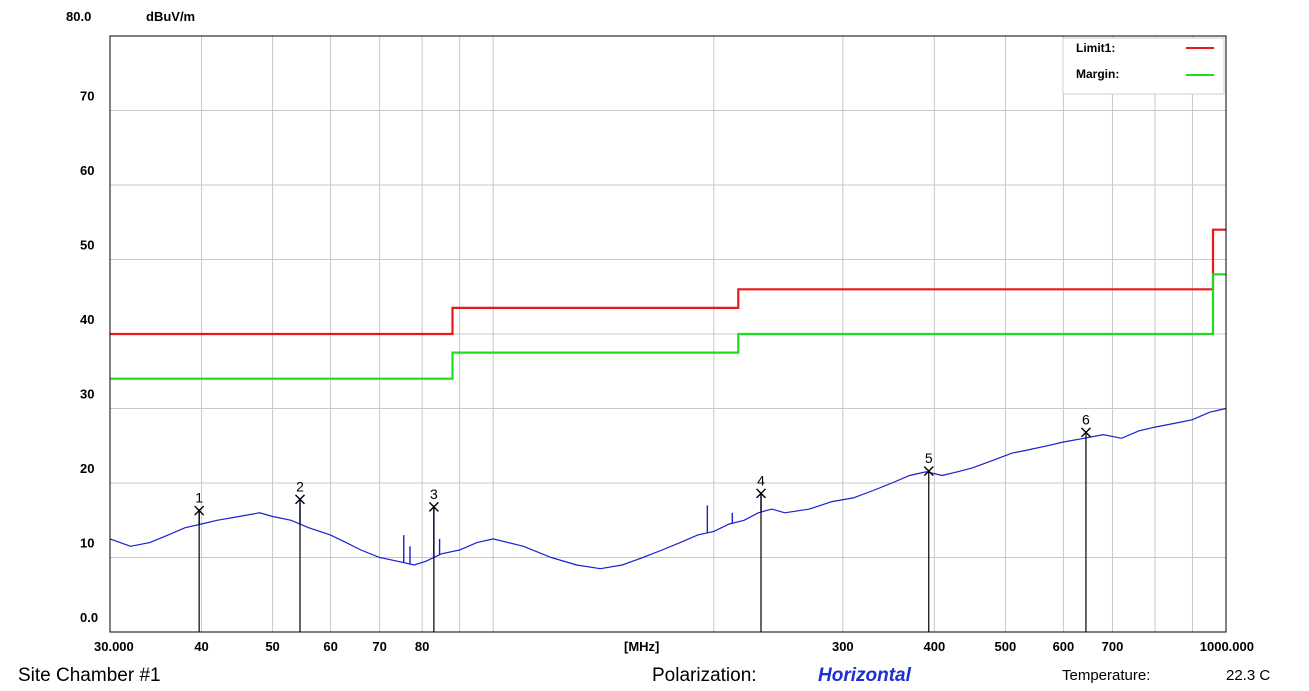  I want to click on legend-label-limit: Limit1:, so click(1095, 48).